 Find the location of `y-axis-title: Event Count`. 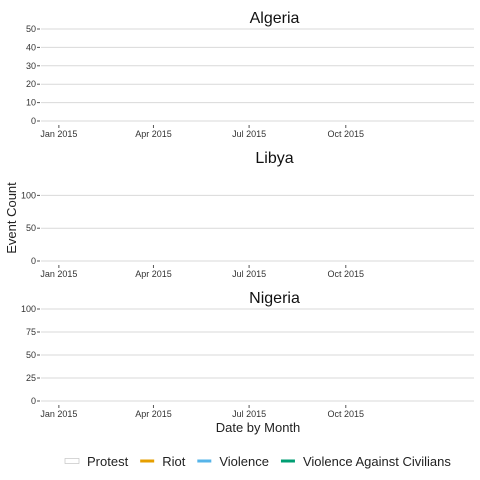

y-axis-title: Event Count is located at coordinates (11, 218).